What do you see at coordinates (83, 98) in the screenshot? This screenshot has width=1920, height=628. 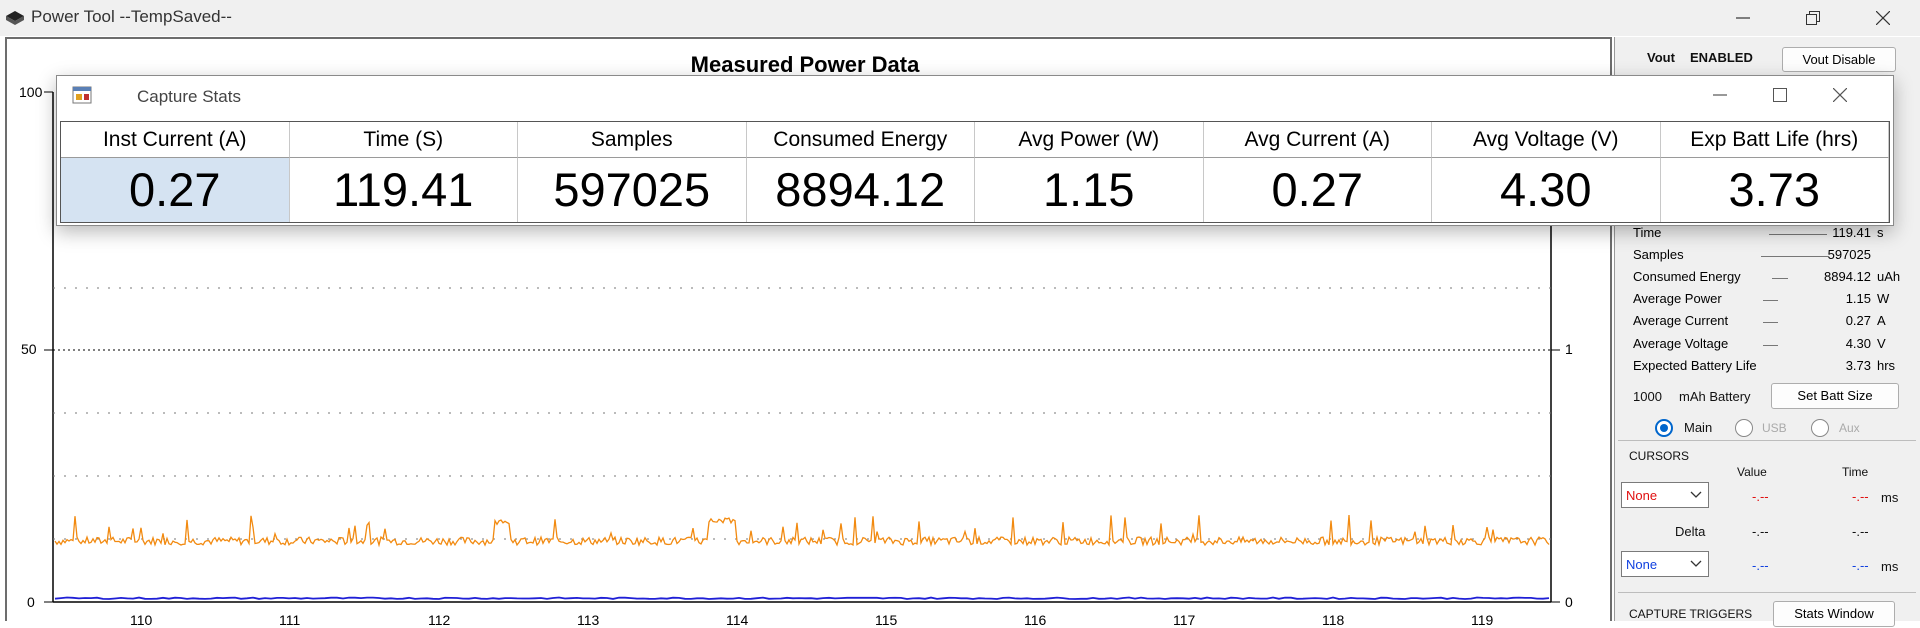 I see `capture-stats-icon` at bounding box center [83, 98].